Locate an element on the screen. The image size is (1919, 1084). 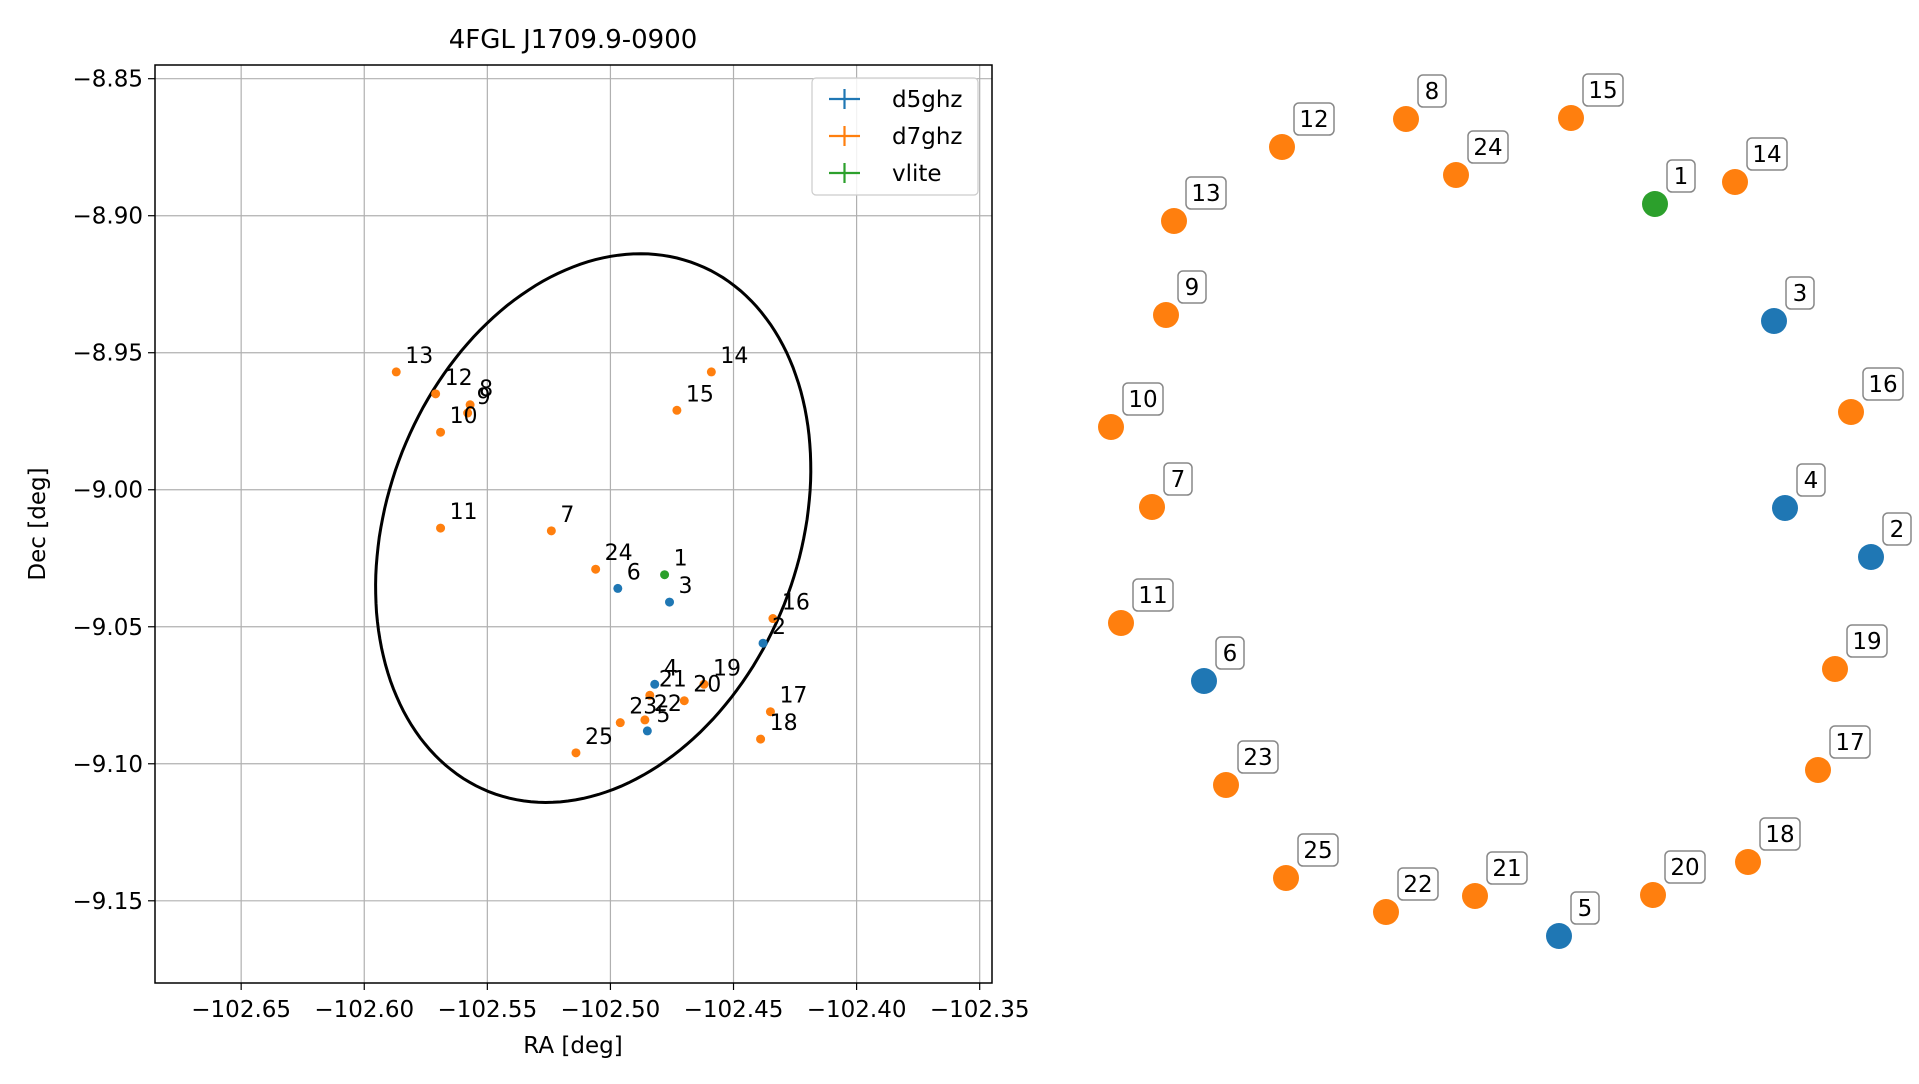
legend-box is located at coordinates (895, 136).